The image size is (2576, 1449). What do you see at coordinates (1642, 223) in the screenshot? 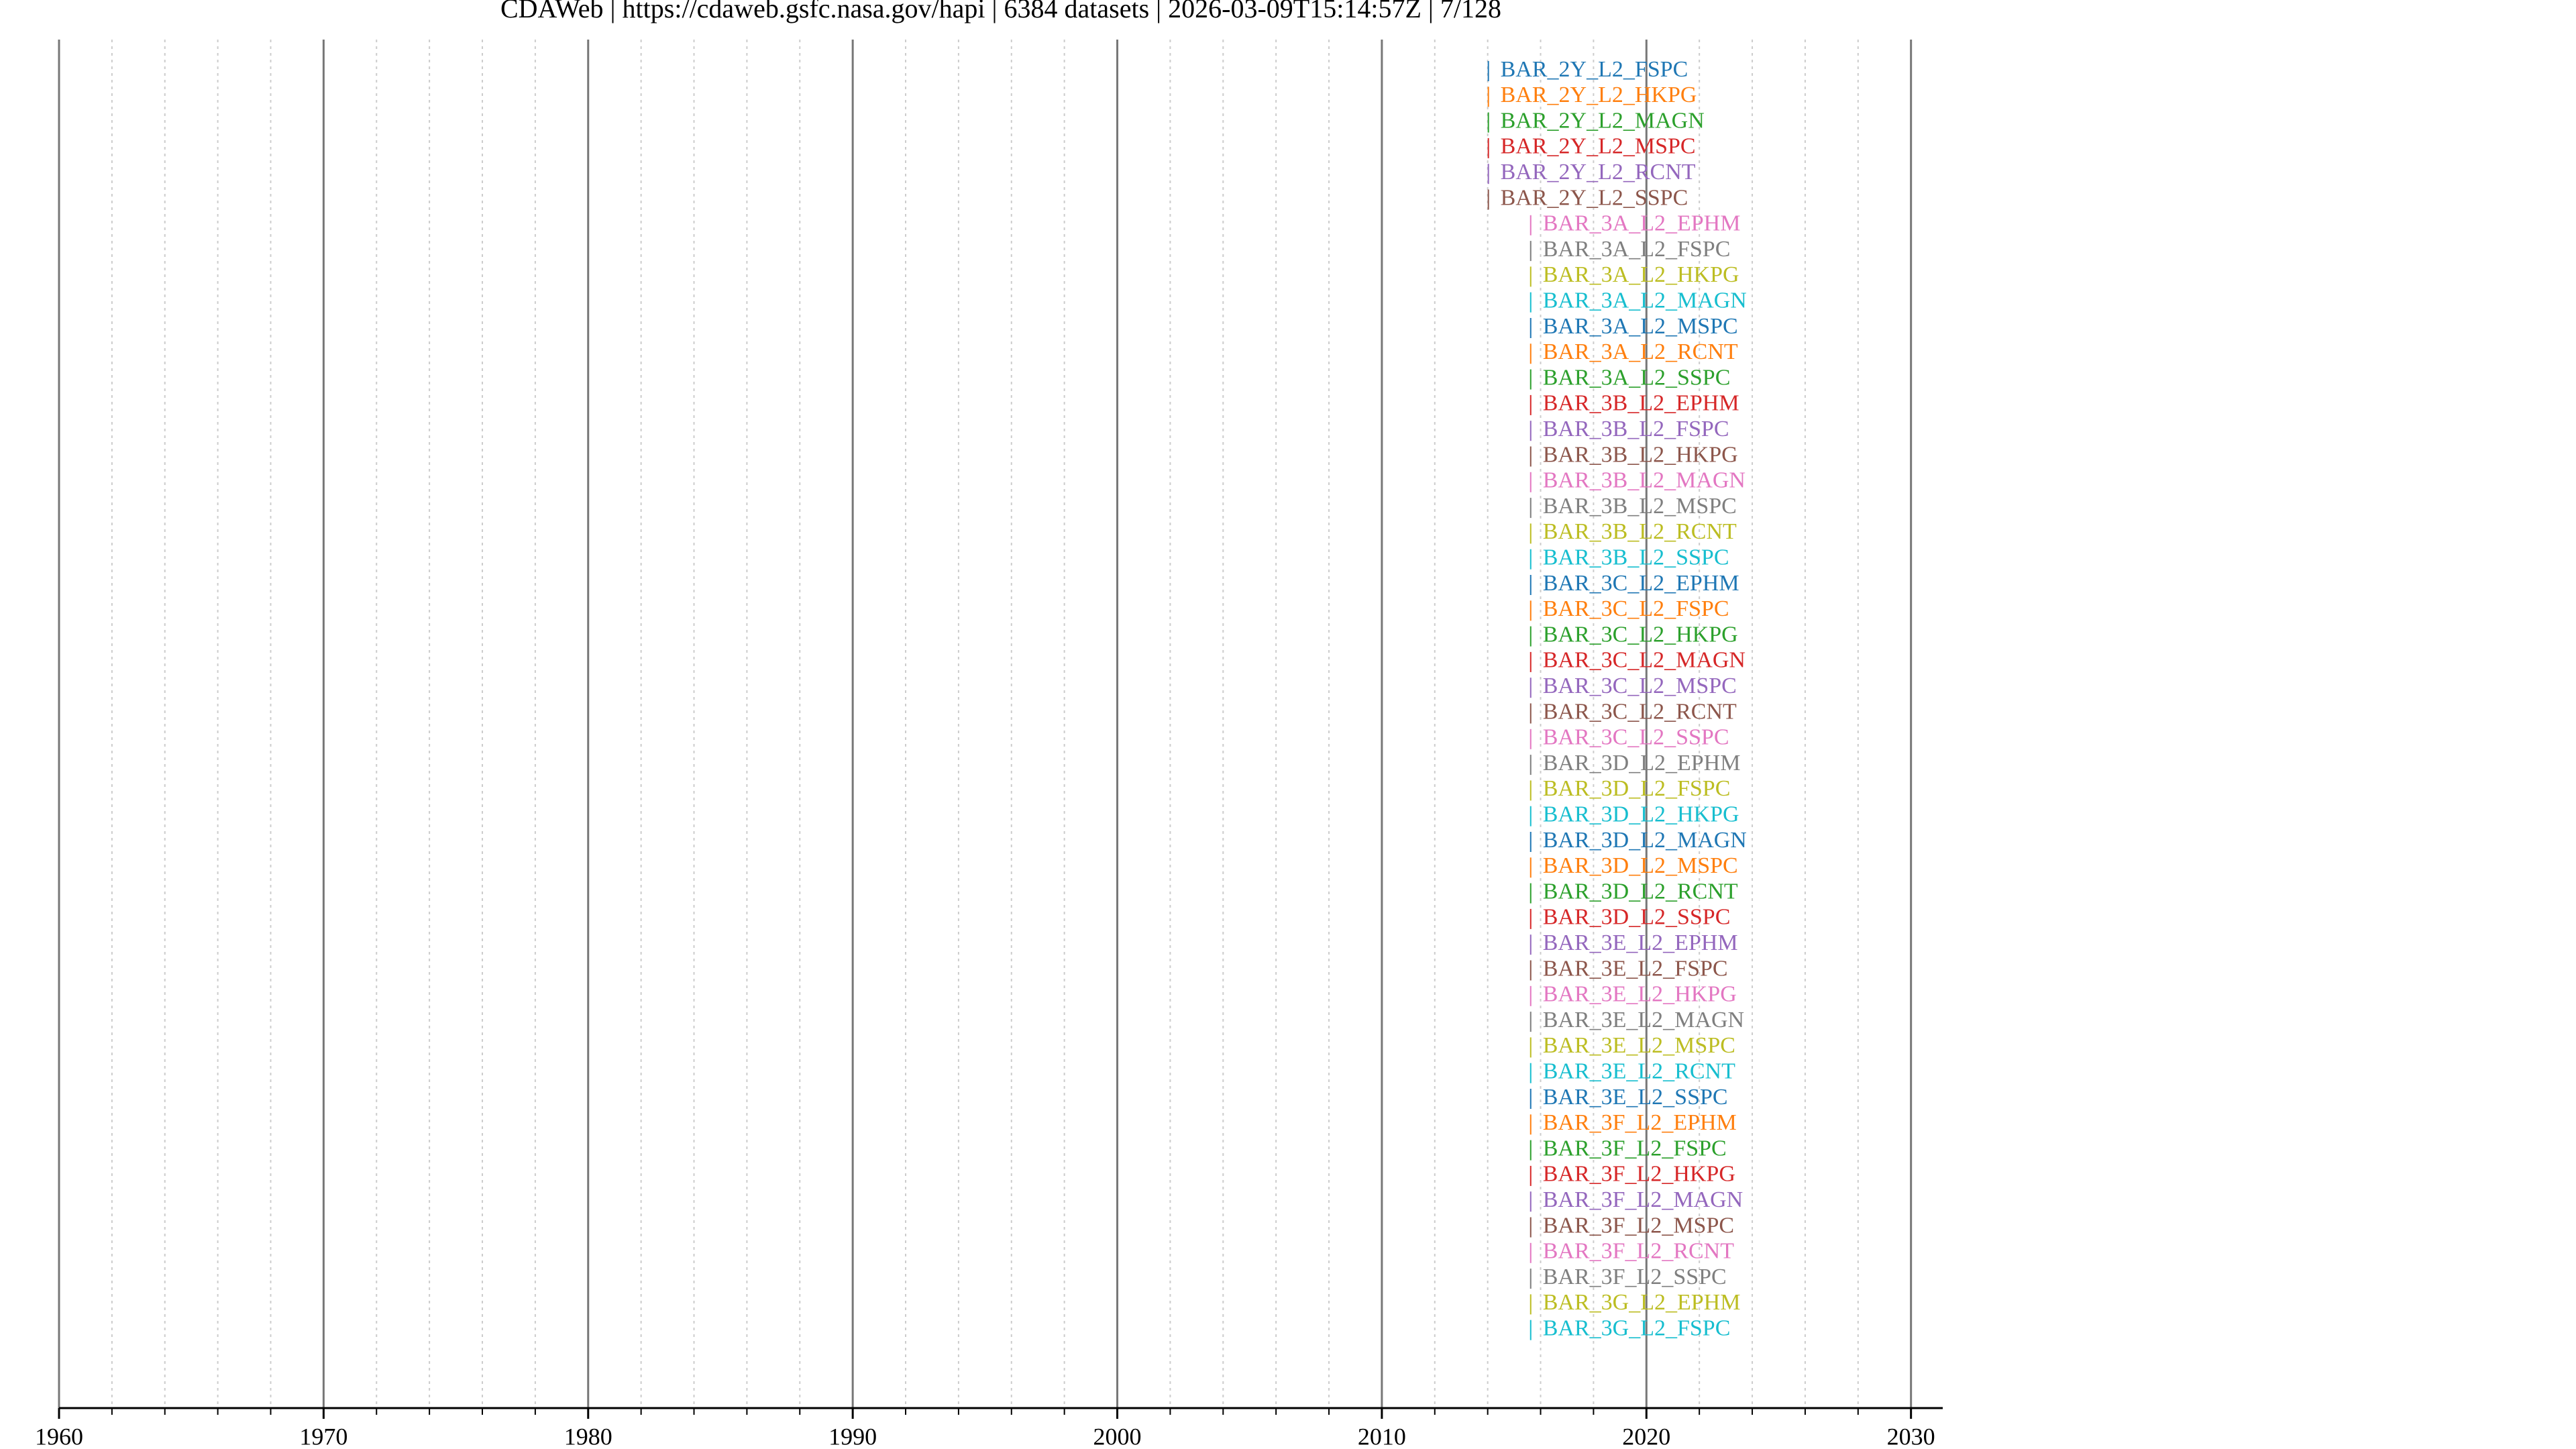
I see `dataset-label: BAR_3A_L2_EPHM` at bounding box center [1642, 223].